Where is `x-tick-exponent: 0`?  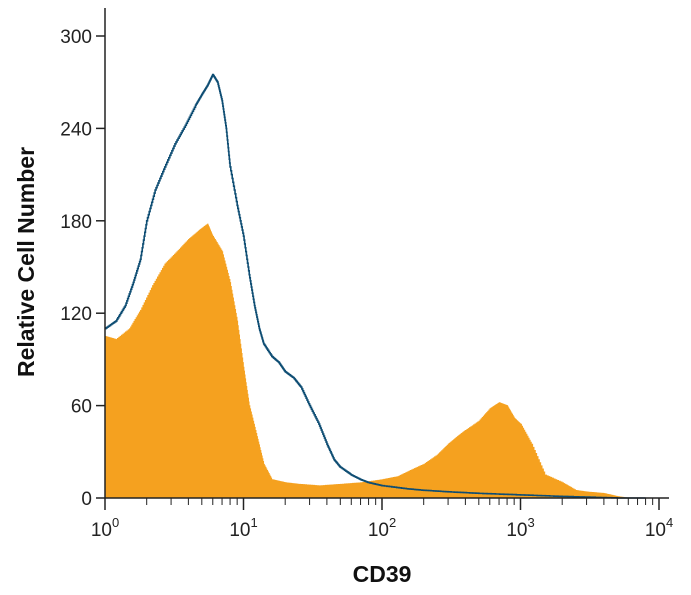
x-tick-exponent: 0 is located at coordinates (115, 522).